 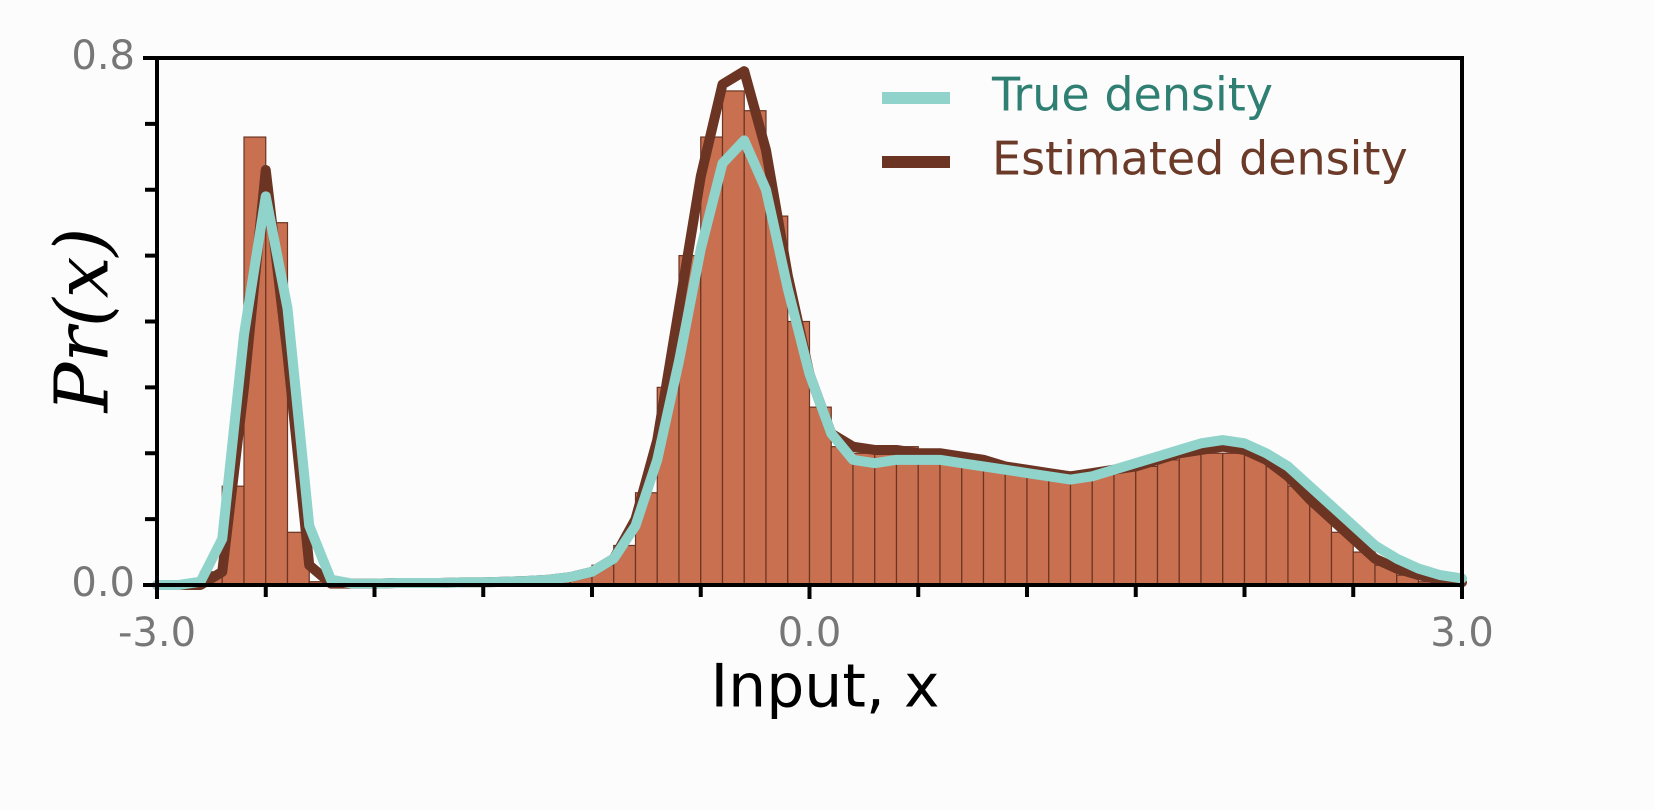 I want to click on y-tick-label: 0.8, so click(x=103, y=56).